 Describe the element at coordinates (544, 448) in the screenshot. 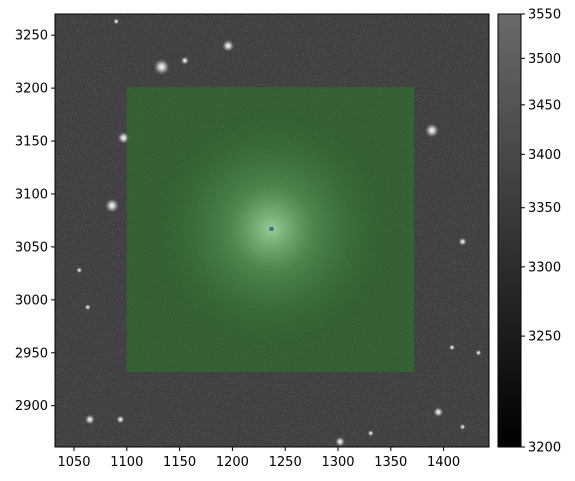

I see `colorbar-tick-label: 3200` at that location.